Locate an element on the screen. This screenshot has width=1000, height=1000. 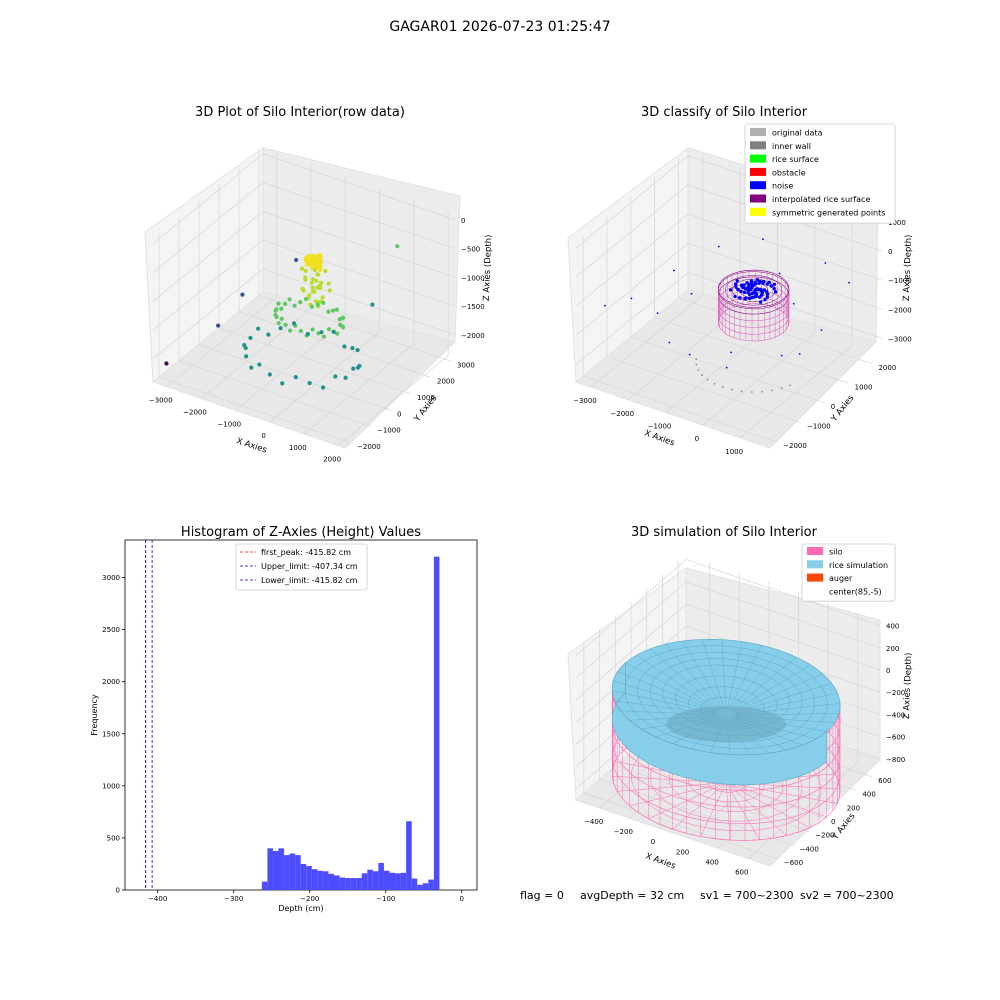
raw-ztick-label: 0 is located at coordinates (463, 221).